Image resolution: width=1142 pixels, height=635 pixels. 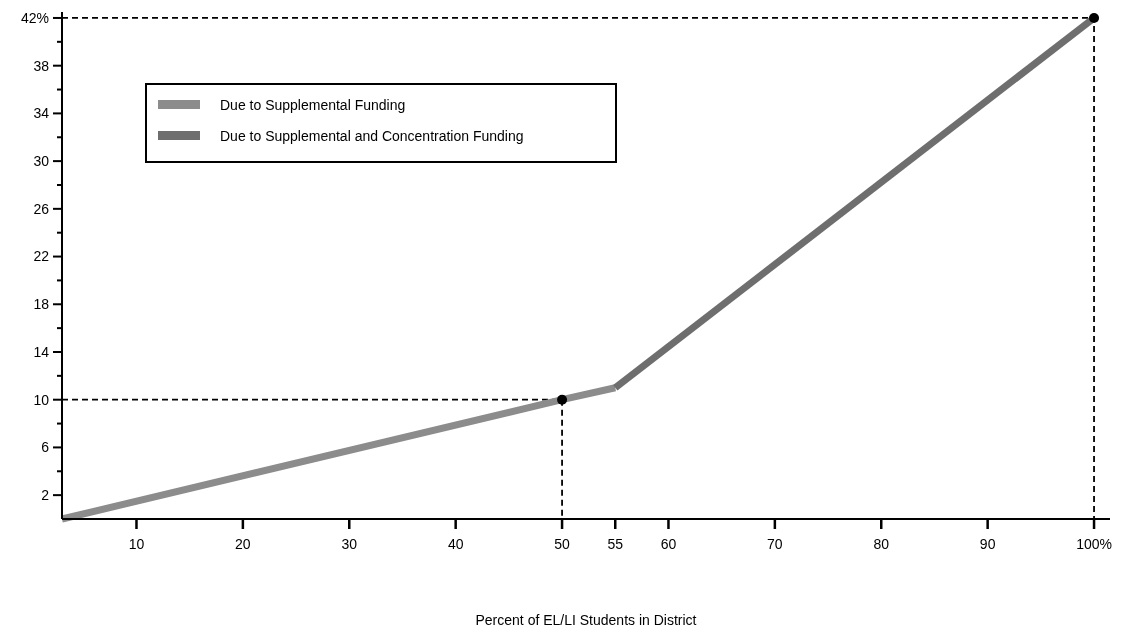 I want to click on legend-label: Due to Supplemental and Concentration Funding, so click(x=372, y=135).